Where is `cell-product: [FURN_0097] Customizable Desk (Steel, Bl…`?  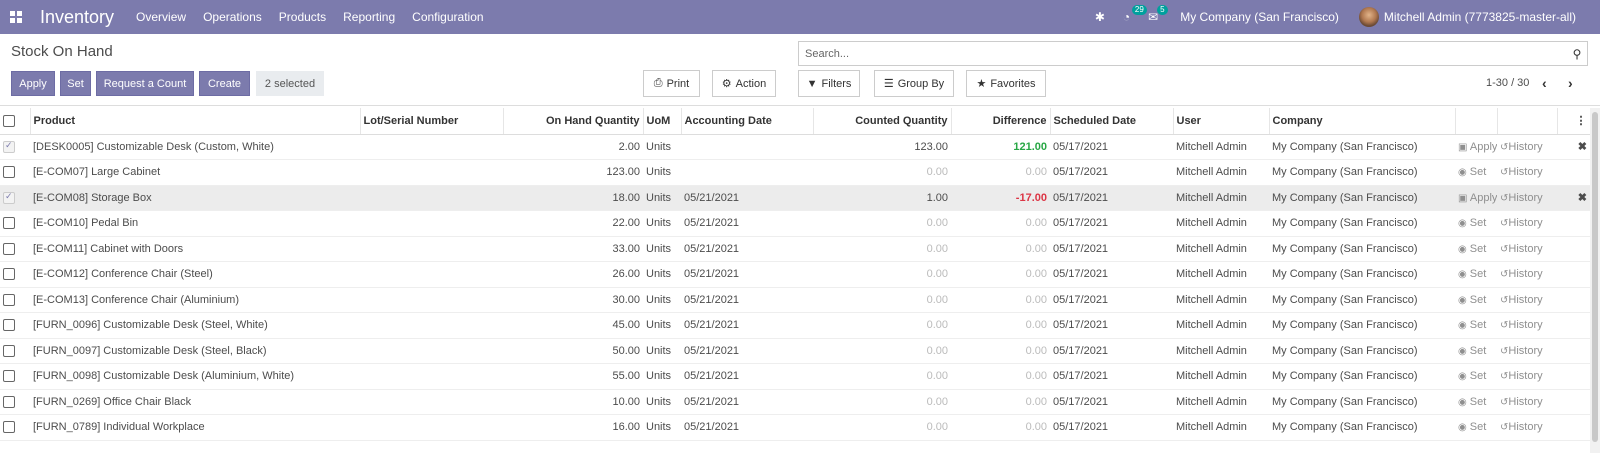
cell-product: [FURN_0097] Customizable Desk (Steel, Bl… is located at coordinates (195, 351).